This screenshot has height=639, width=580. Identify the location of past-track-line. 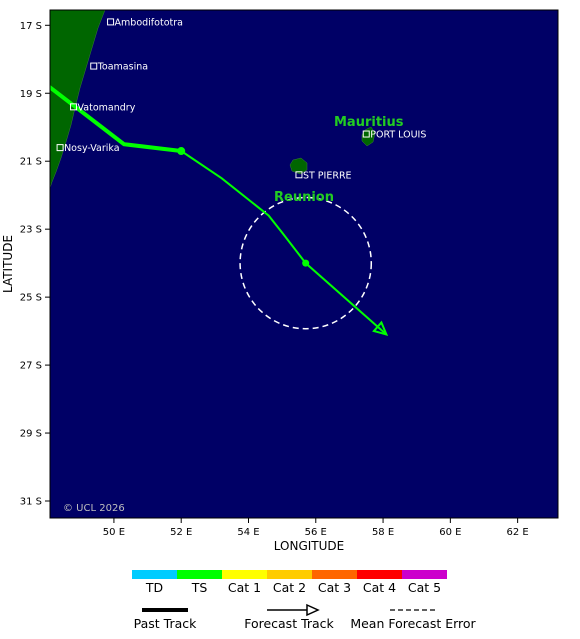
(116, 119).